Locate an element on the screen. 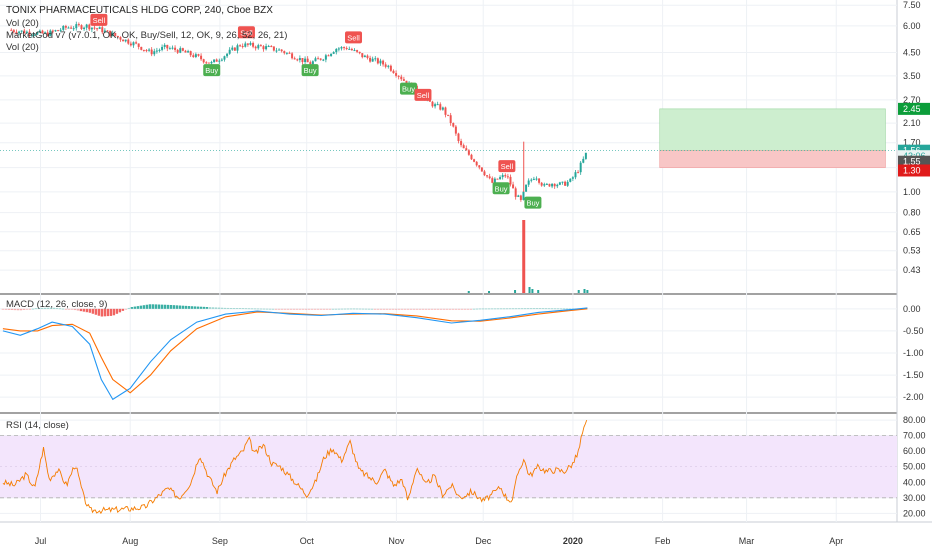 This screenshot has height=550, width=932. x-tick-label: Oct is located at coordinates (307, 541).